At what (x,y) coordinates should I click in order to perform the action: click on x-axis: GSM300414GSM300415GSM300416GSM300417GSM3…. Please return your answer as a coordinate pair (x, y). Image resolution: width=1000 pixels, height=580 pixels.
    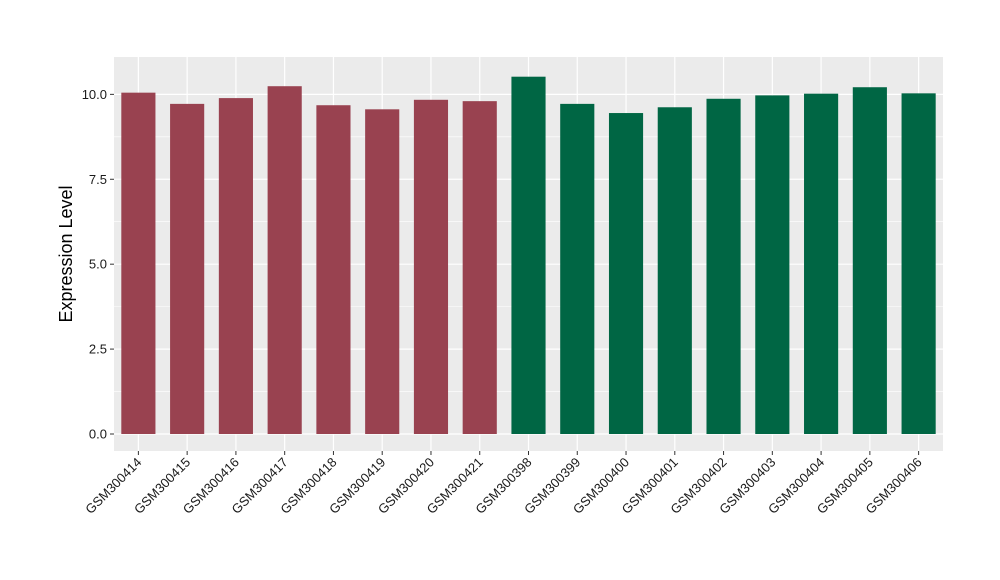
    Looking at the image, I should click on (503, 484).